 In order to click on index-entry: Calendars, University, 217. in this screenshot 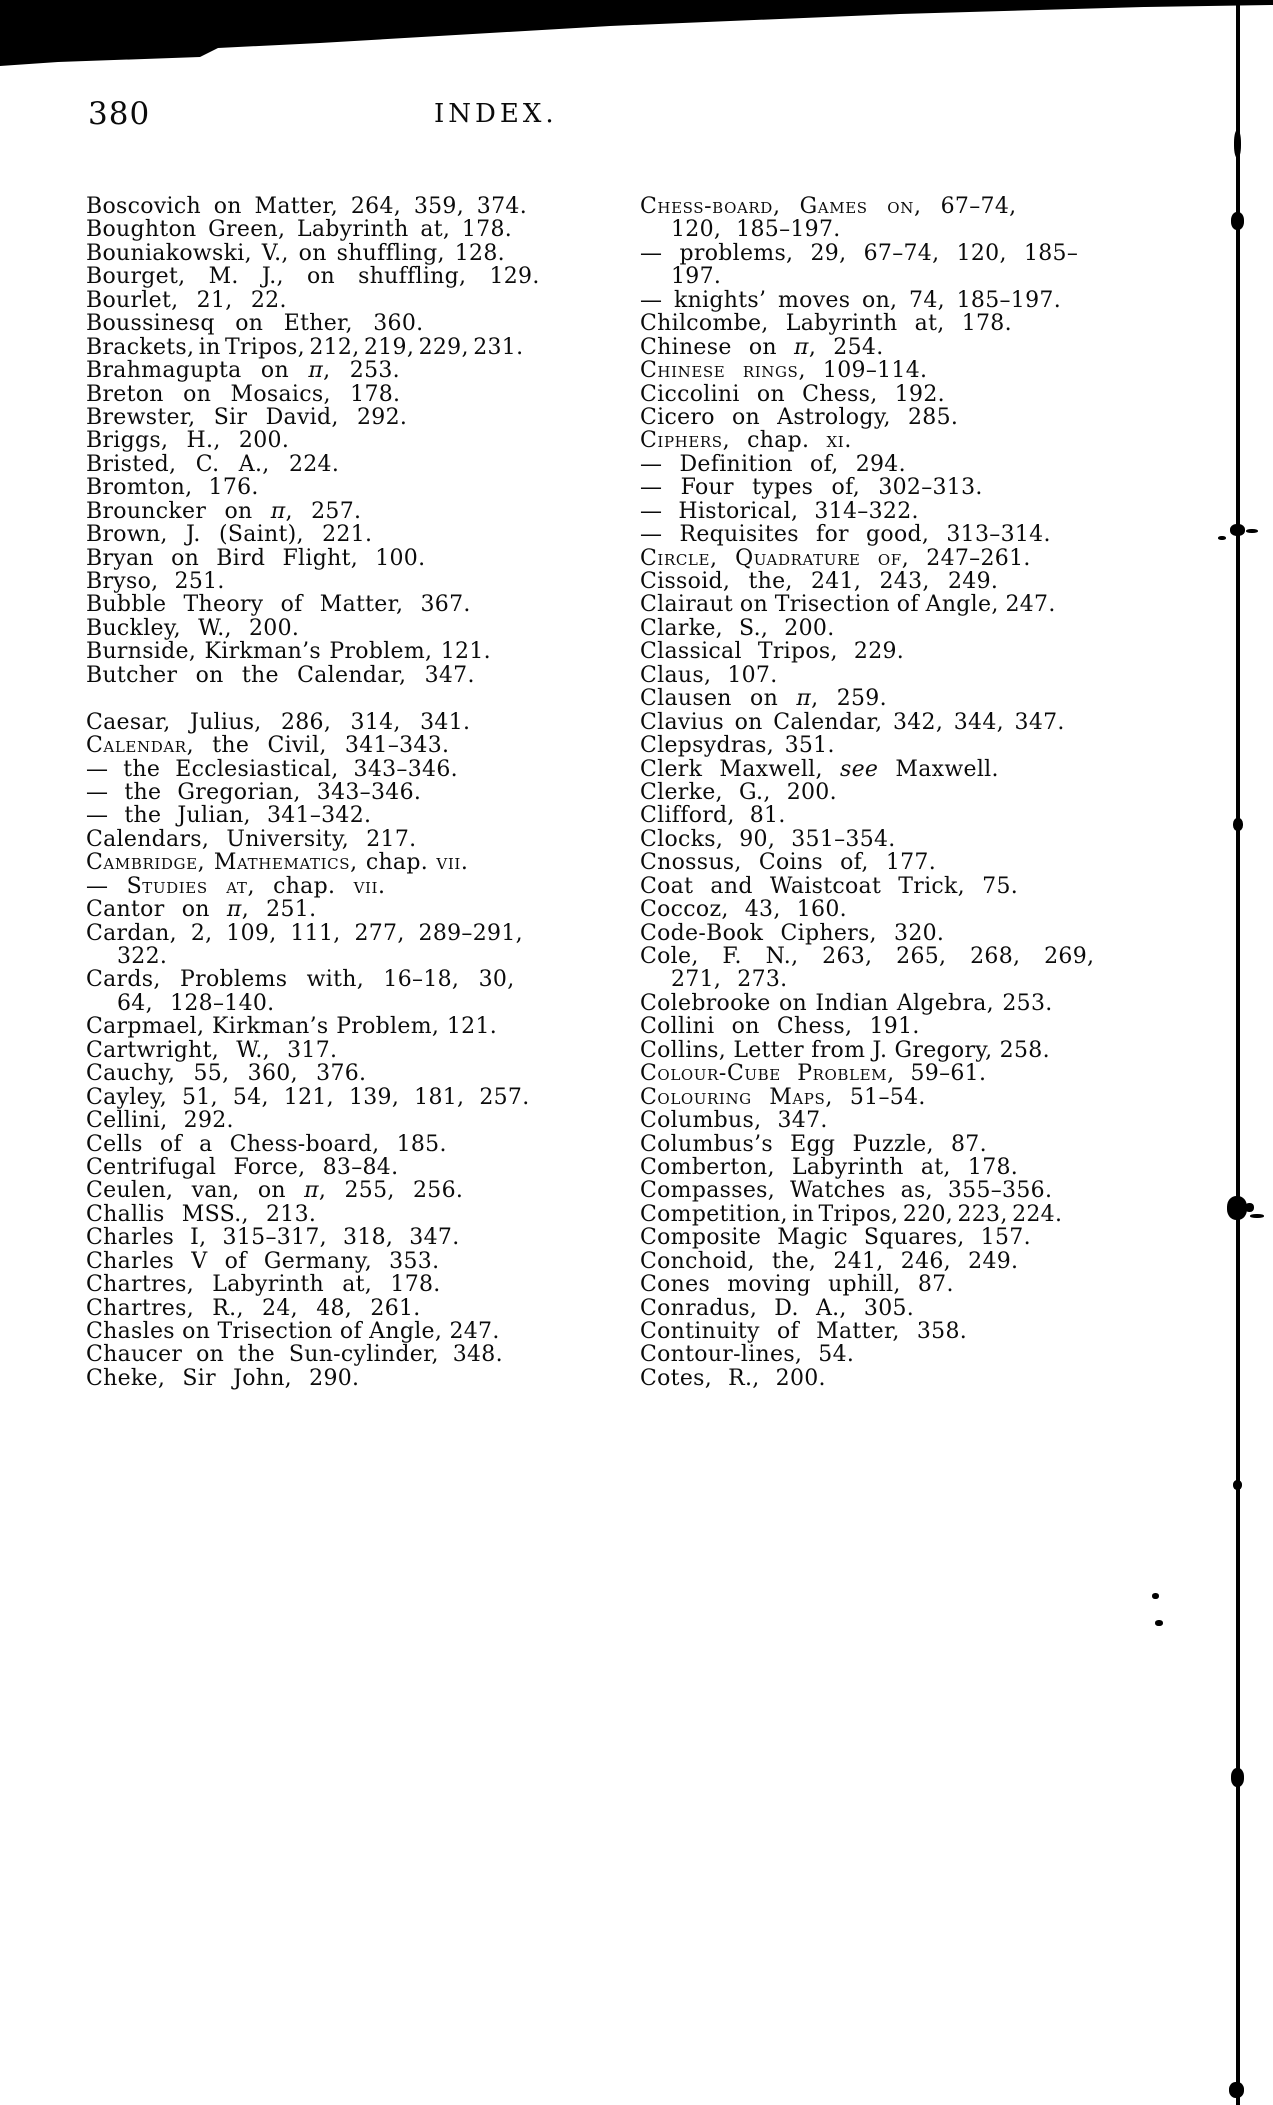, I will do `click(346, 839)`.